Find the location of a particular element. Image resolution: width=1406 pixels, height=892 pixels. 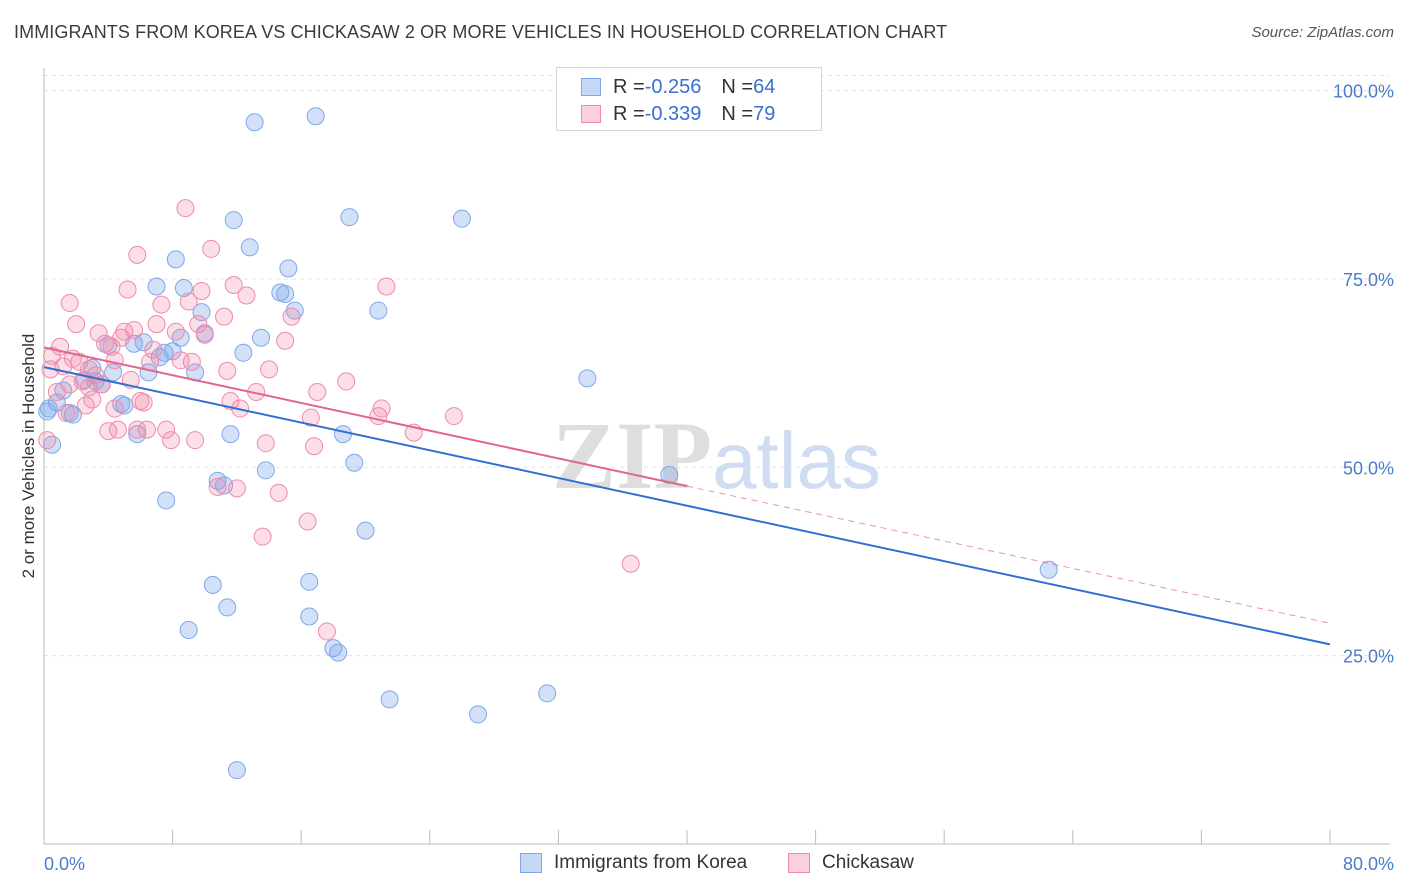

correlation-legend: R = -0.256 N = 64 R = -0.339 N = 79 is located at coordinates (689, 99).